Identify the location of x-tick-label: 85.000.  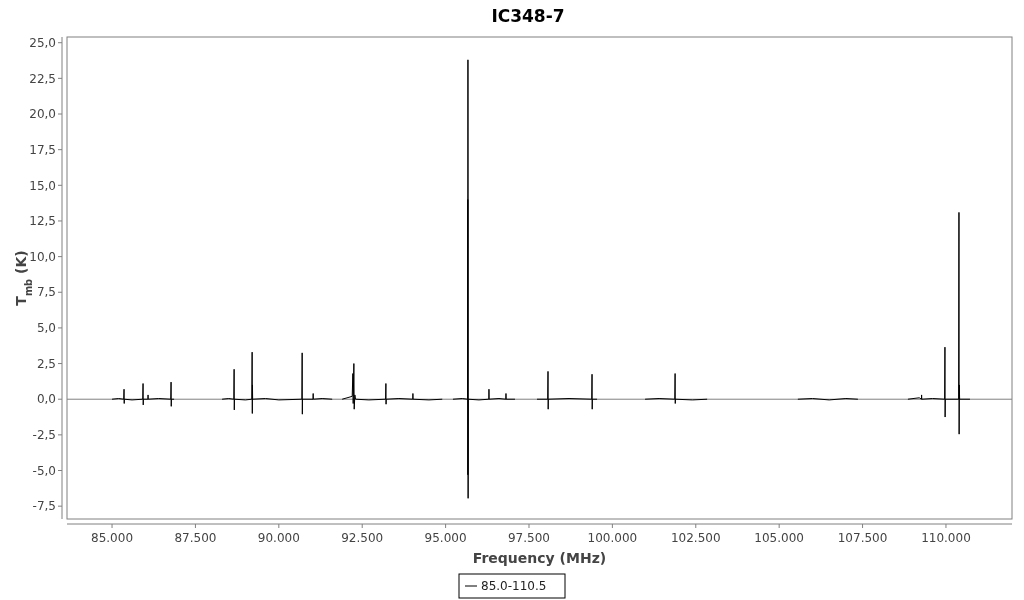
(112, 538).